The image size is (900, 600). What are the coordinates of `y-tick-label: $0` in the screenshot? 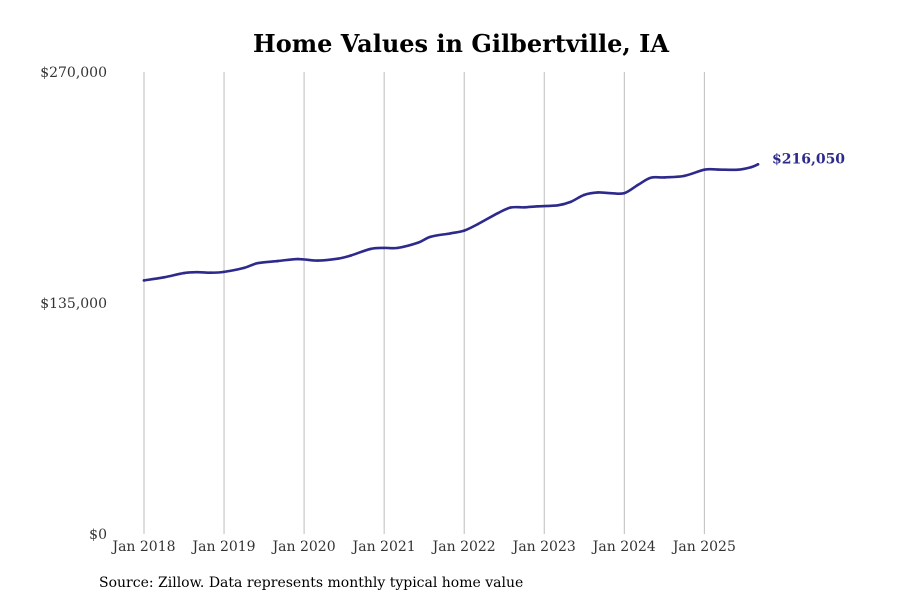 It's located at (98, 535).